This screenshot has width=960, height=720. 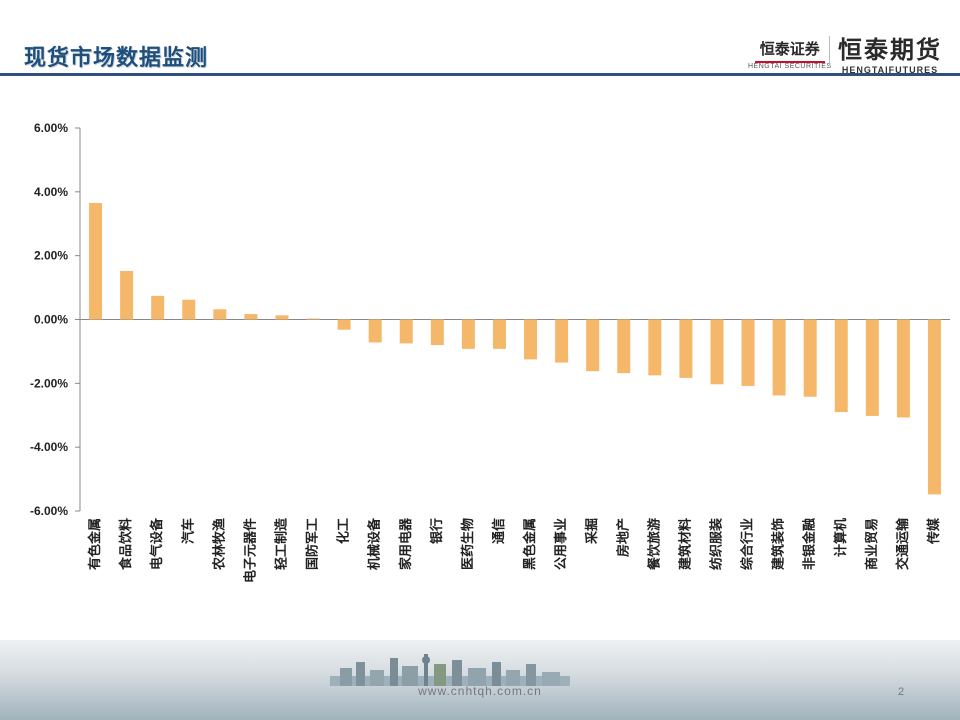 What do you see at coordinates (530, 544) in the screenshot?
I see `x-category-label: 黑色金属` at bounding box center [530, 544].